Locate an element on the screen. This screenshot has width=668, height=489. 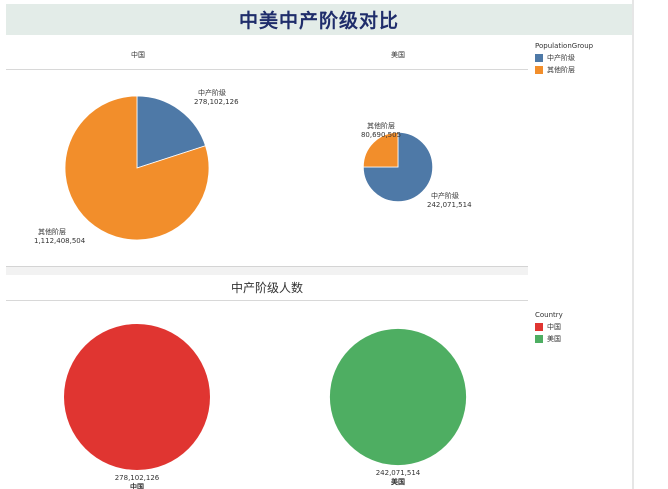
slice-value: 1,112,408,504 is located at coordinates (60, 241).